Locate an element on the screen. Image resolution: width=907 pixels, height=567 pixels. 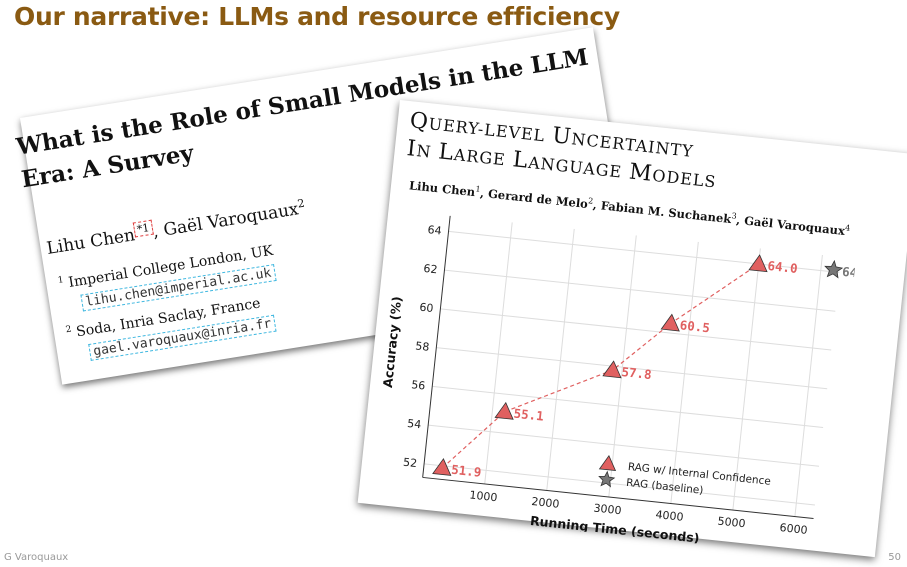
data-label: 60.5 is located at coordinates (695, 326).